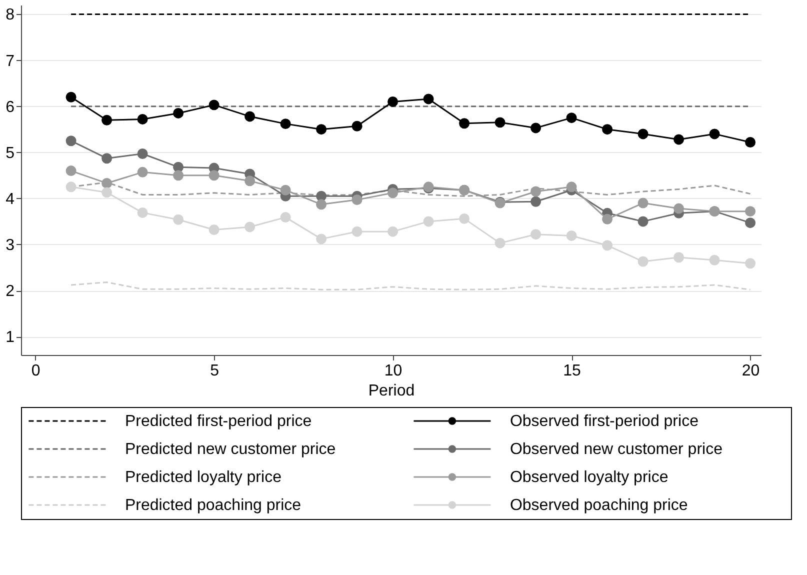  What do you see at coordinates (10, 337) in the screenshot?
I see `y-tick-label: 1` at bounding box center [10, 337].